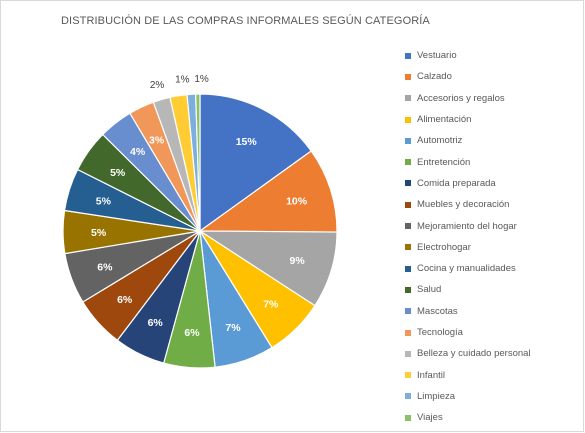  I want to click on legend-item-6: Entretención, so click(468, 161).